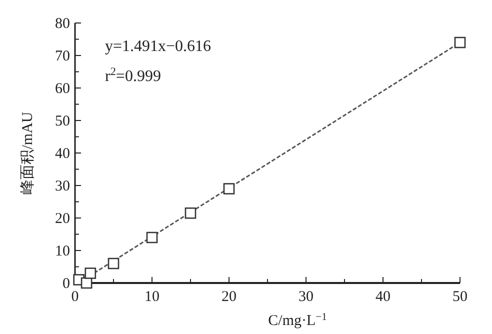  What do you see at coordinates (66, 284) in the screenshot?
I see `y-tick-label: 0` at bounding box center [66, 284].